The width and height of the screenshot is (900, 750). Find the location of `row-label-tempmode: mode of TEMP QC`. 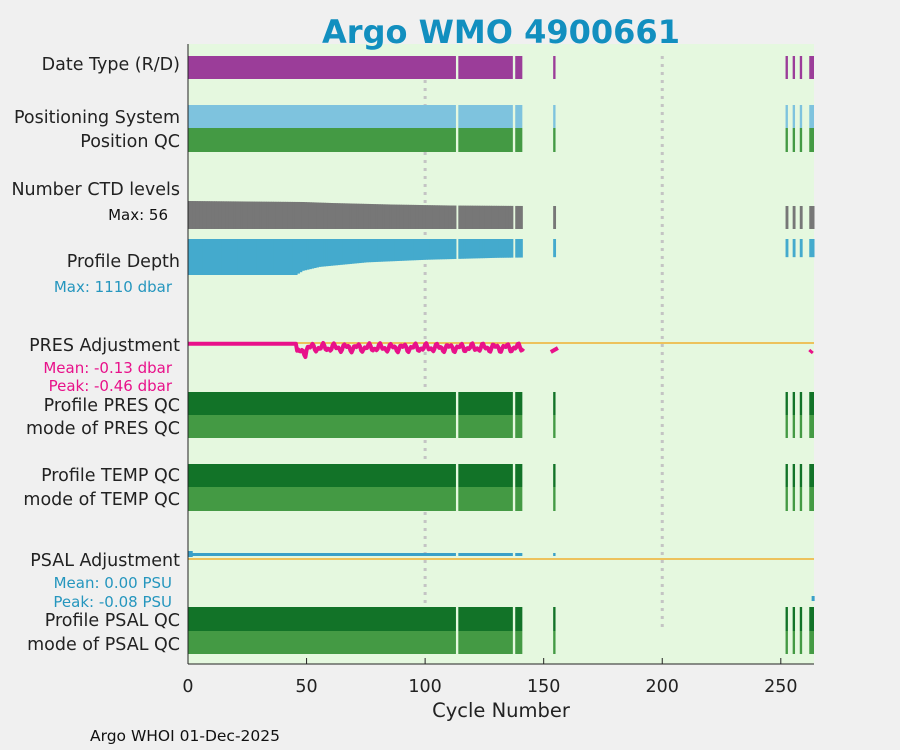

row-label-tempmode: mode of TEMP QC is located at coordinates (101, 500).